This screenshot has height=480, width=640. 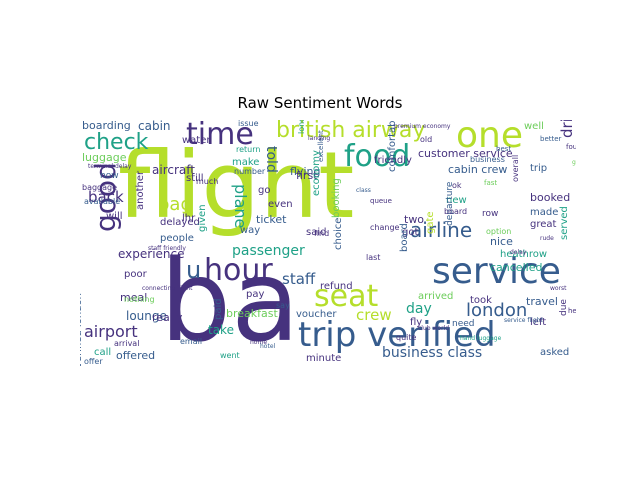 I want to click on cloud-word: nice, so click(x=501, y=241).